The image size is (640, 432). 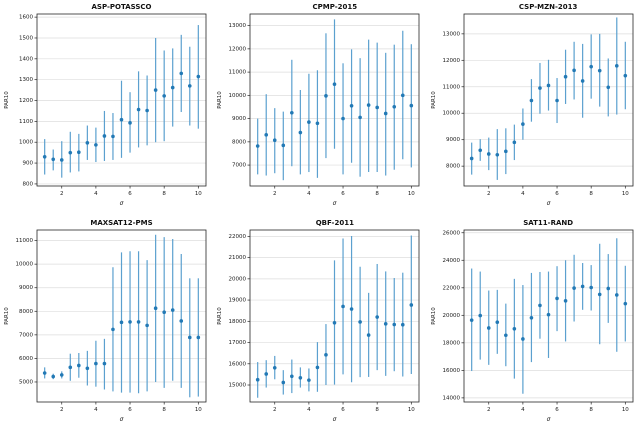 I want to click on chart-title: SAT11-RAND, so click(x=548, y=223).